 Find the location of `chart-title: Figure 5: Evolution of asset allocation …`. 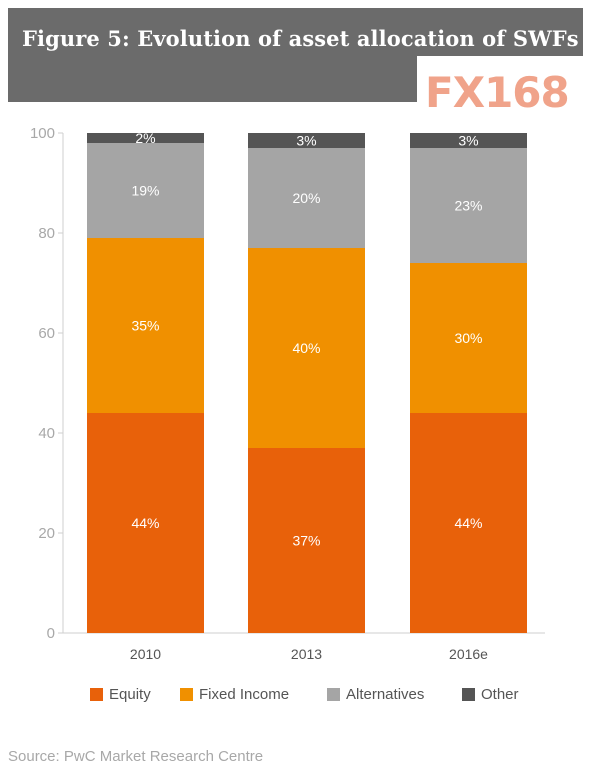

chart-title: Figure 5: Evolution of asset allocation … is located at coordinates (300, 38).